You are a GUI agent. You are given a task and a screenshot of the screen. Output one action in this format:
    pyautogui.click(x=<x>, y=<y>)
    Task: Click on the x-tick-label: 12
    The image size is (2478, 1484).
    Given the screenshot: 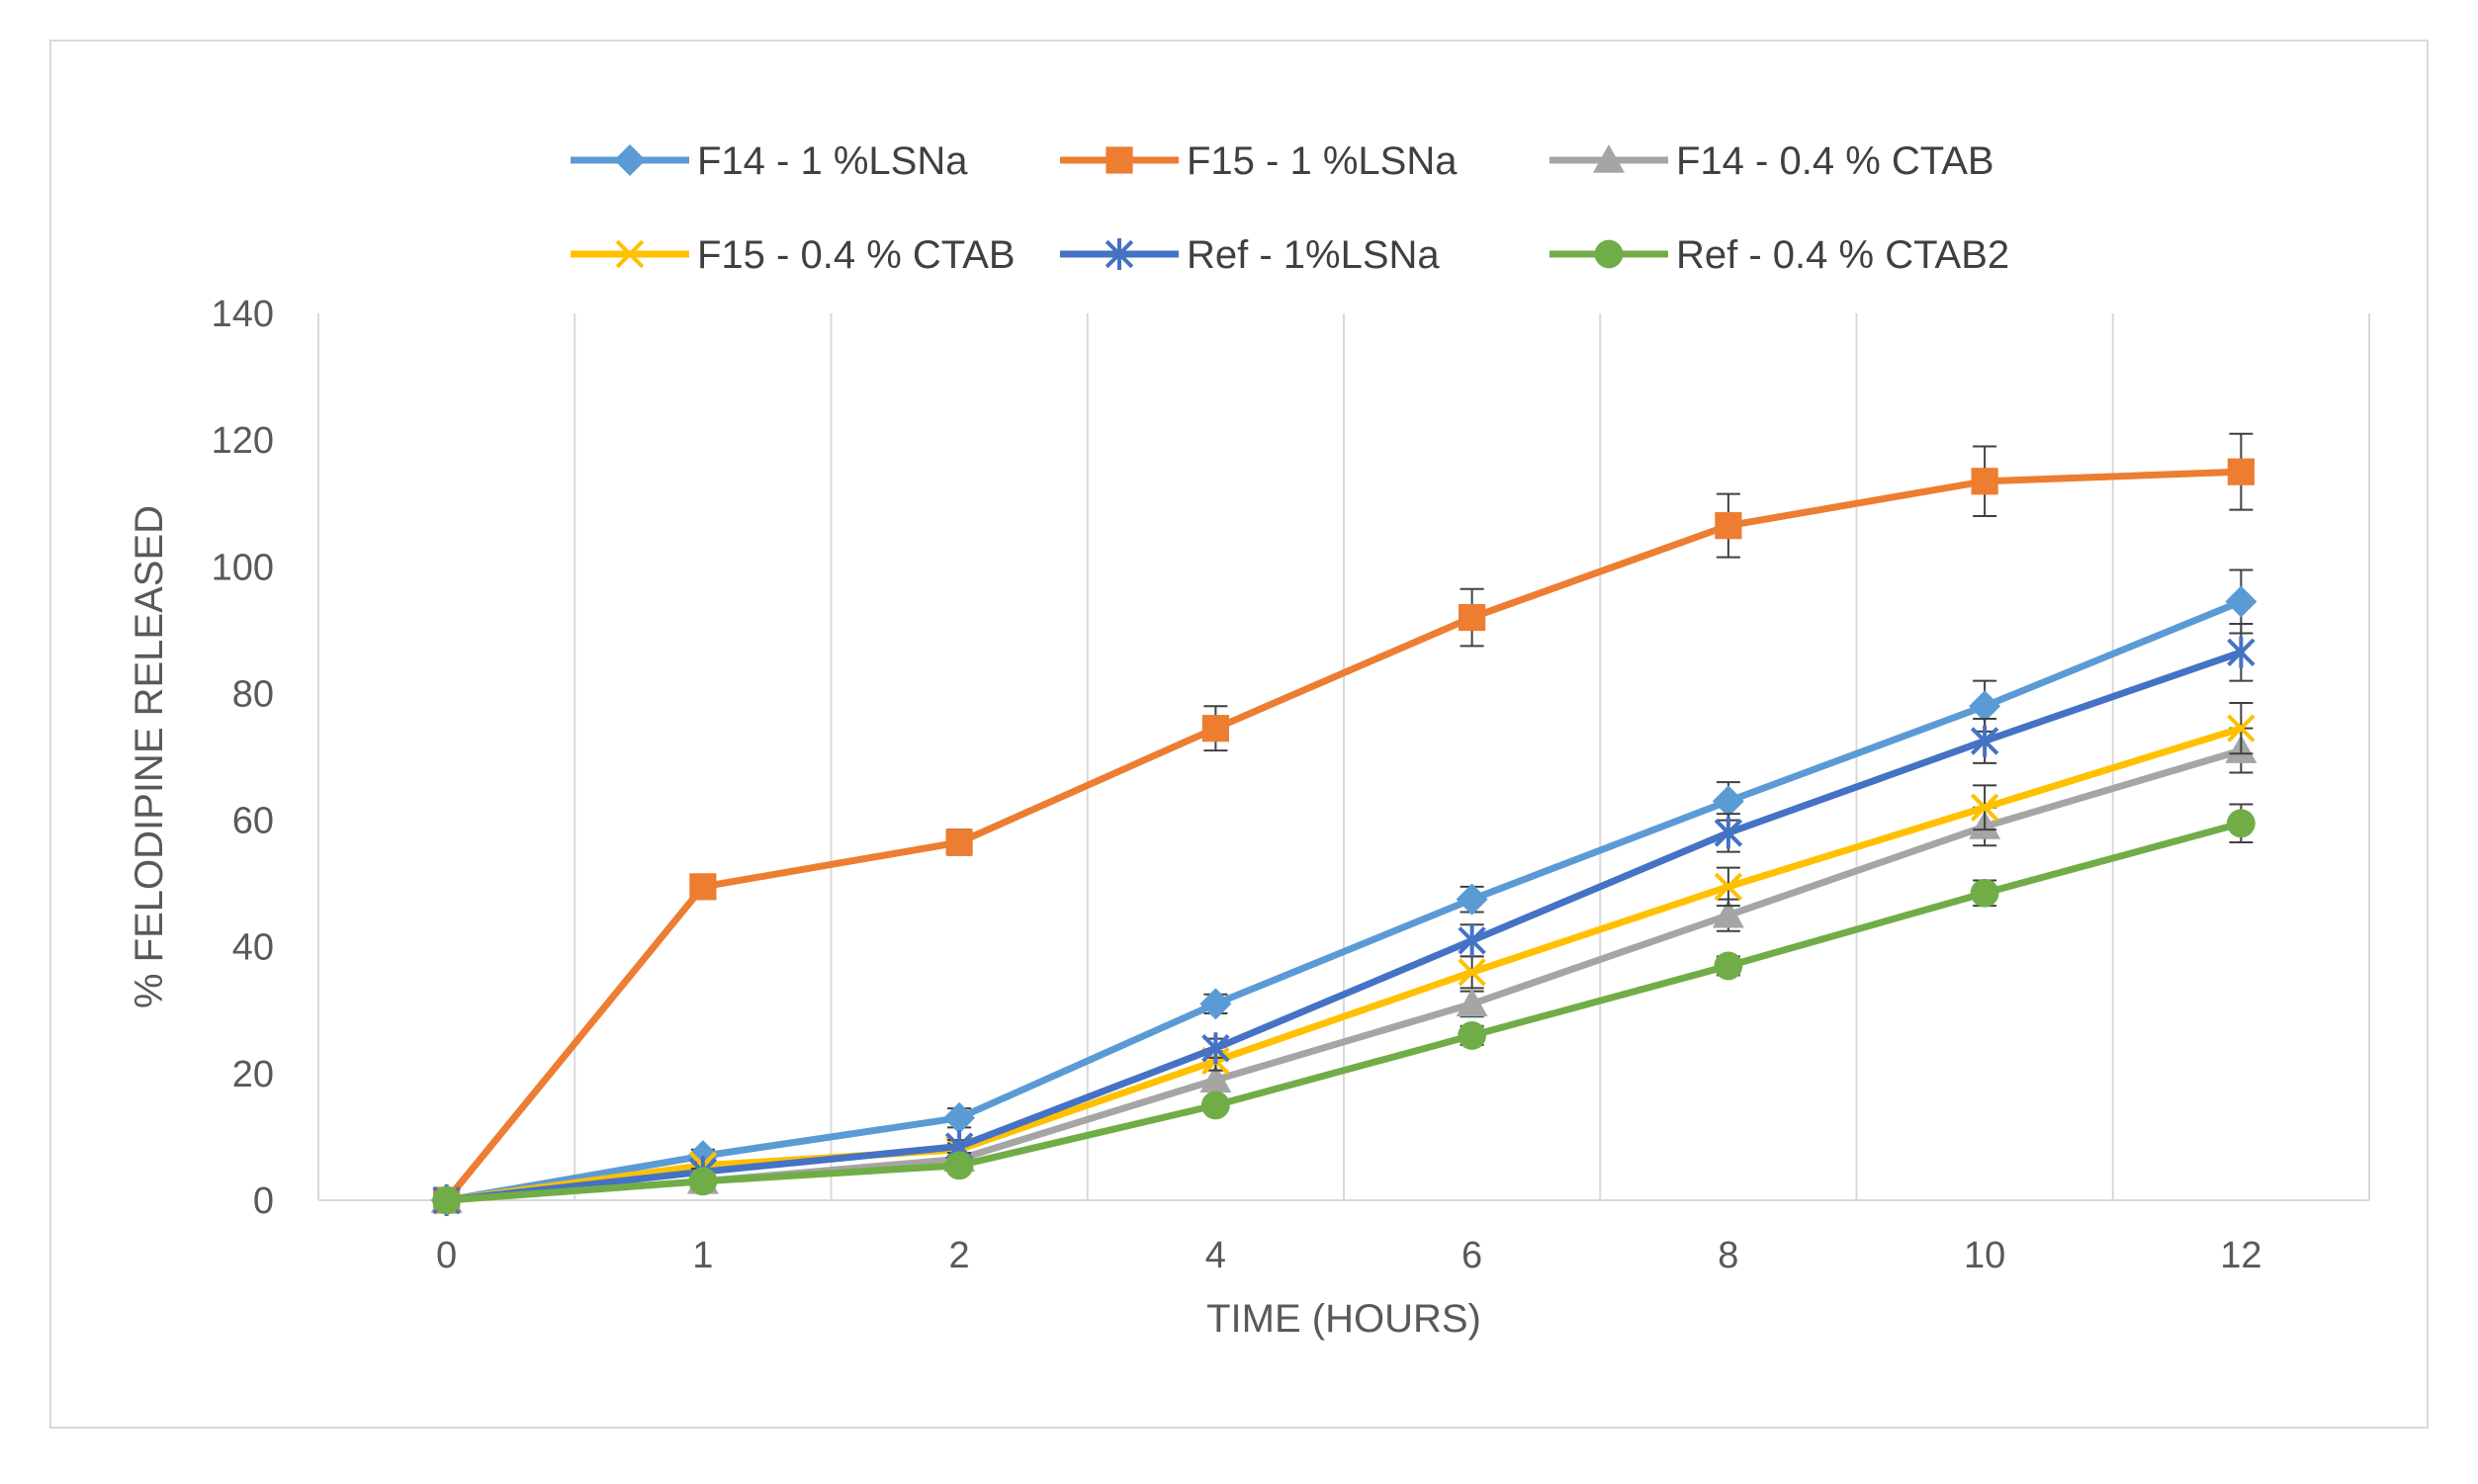 What is the action you would take?
    pyautogui.click(x=2240, y=1255)
    